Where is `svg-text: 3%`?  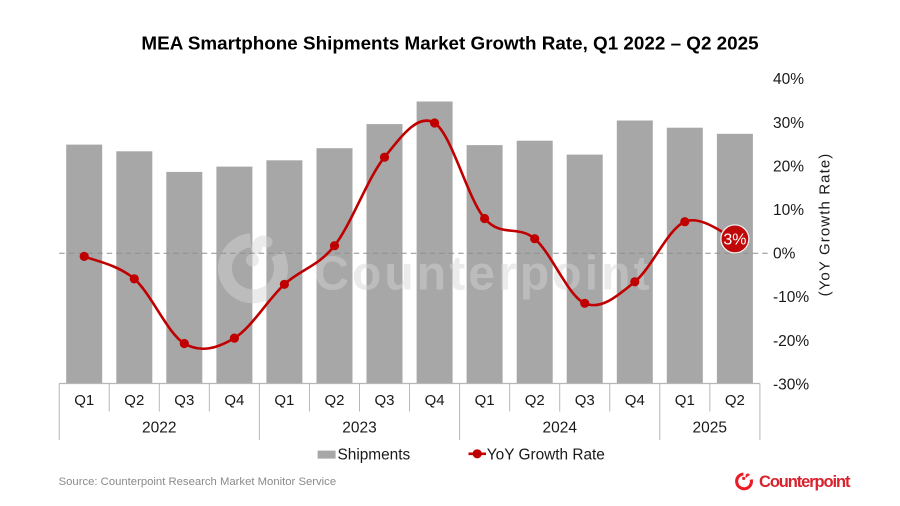
svg-text: 3% is located at coordinates (734, 240).